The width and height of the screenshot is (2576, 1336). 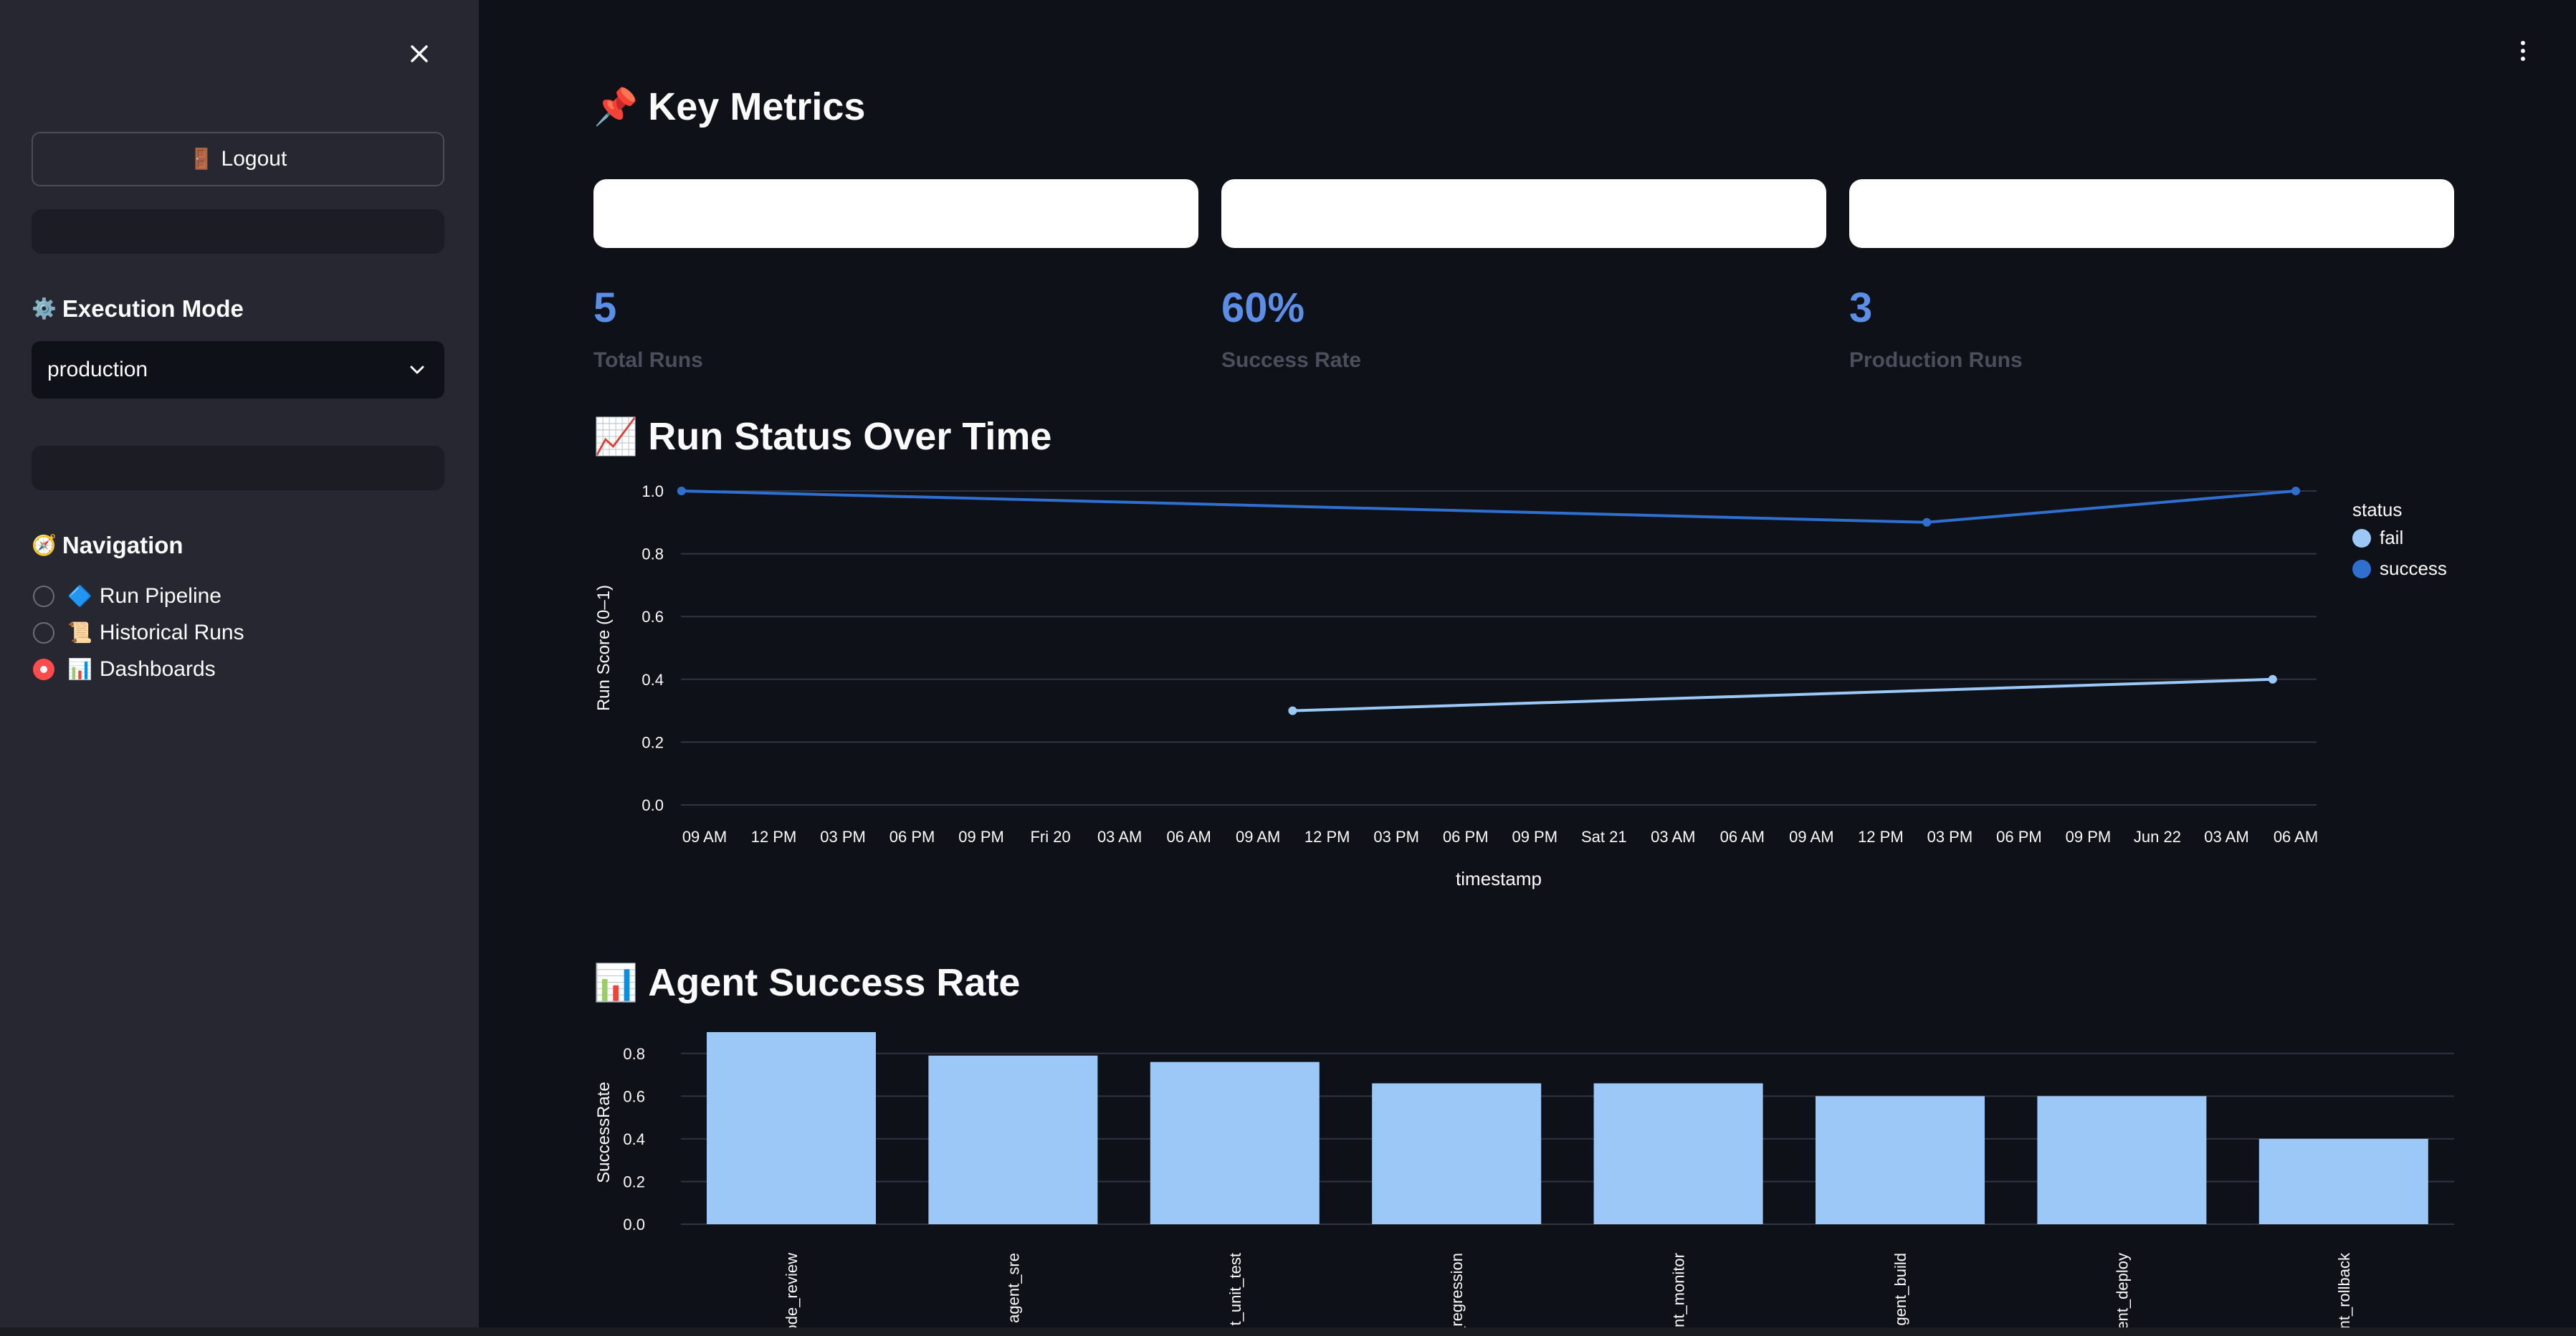 I want to click on bar-ent_deploy, so click(x=2122, y=1160).